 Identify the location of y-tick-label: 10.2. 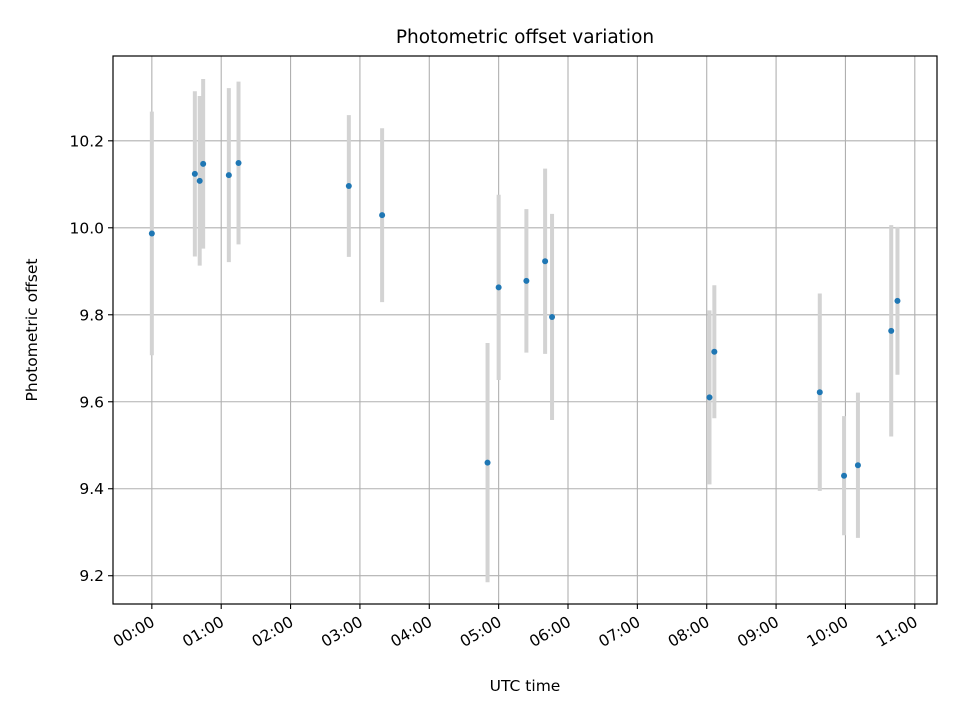
(86, 141).